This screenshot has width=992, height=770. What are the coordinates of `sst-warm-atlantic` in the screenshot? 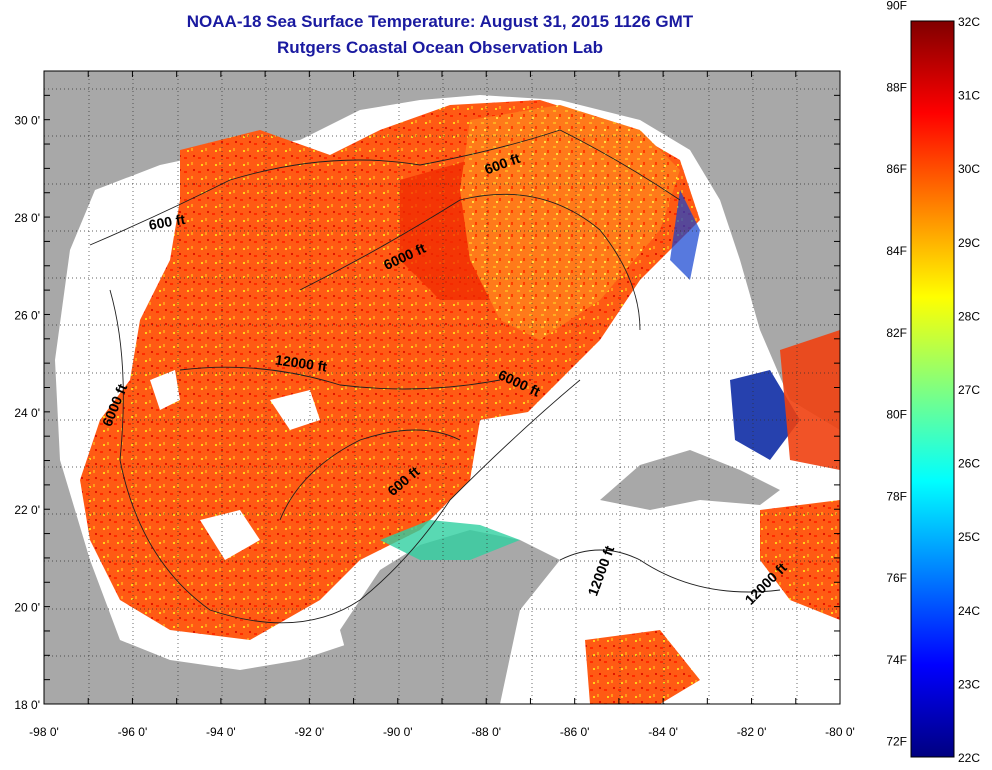 It's located at (810, 400).